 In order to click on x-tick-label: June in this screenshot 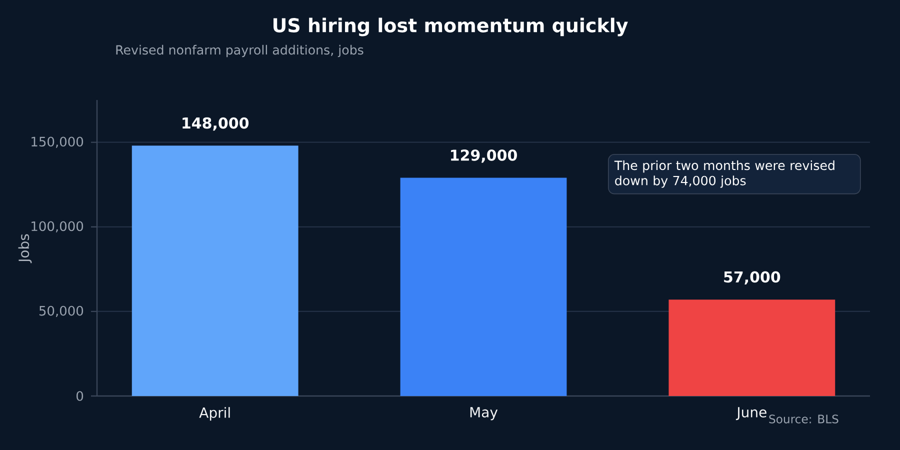, I will do `click(751, 413)`.